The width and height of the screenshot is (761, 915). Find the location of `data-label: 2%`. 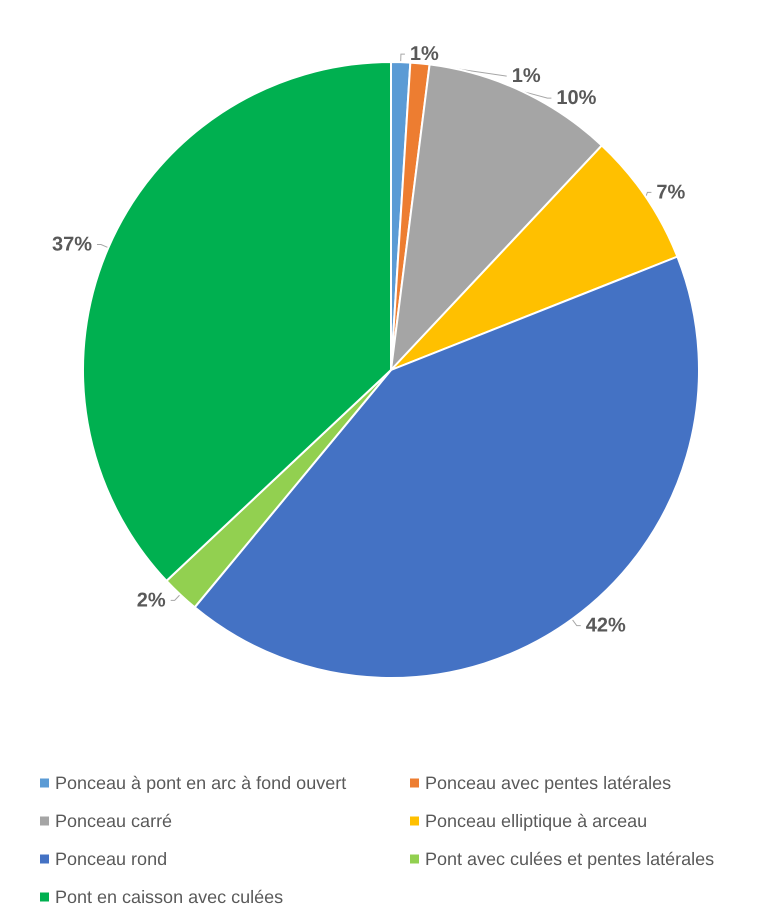

data-label: 2% is located at coordinates (151, 600).